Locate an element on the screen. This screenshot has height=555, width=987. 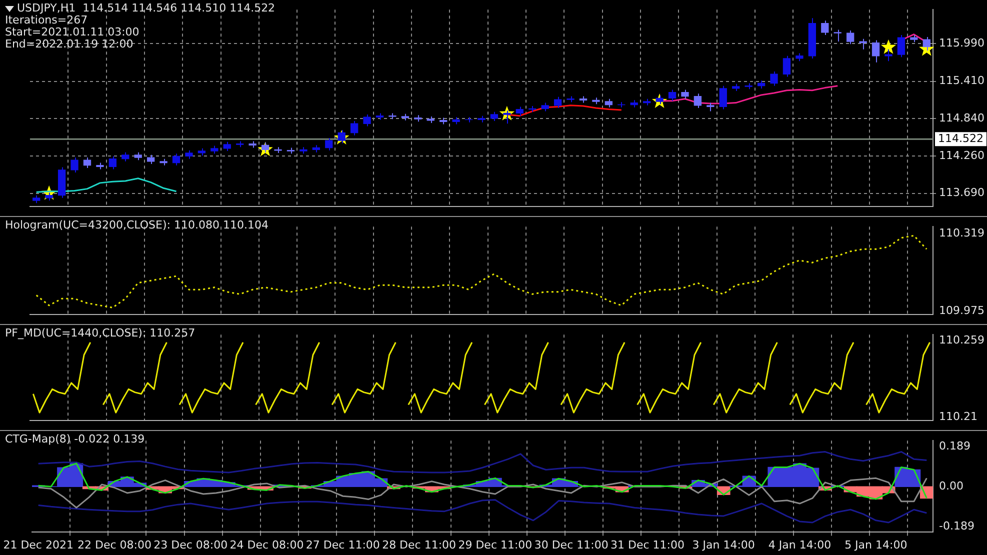
y-tick-label: 0.00 is located at coordinates (951, 485).